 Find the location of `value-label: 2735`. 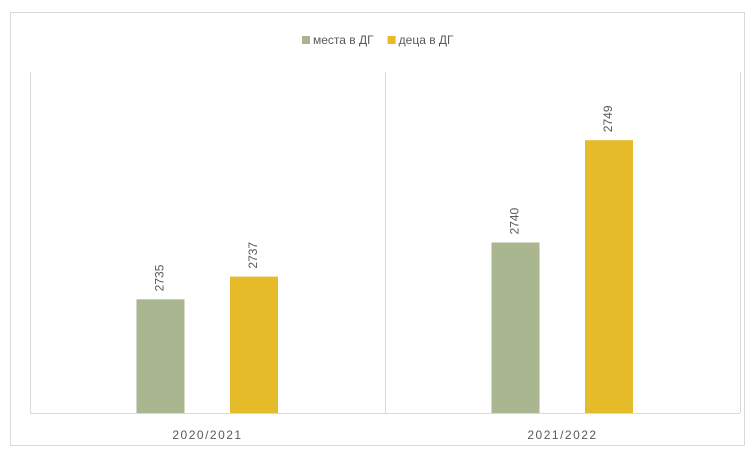

value-label: 2735 is located at coordinates (160, 277).